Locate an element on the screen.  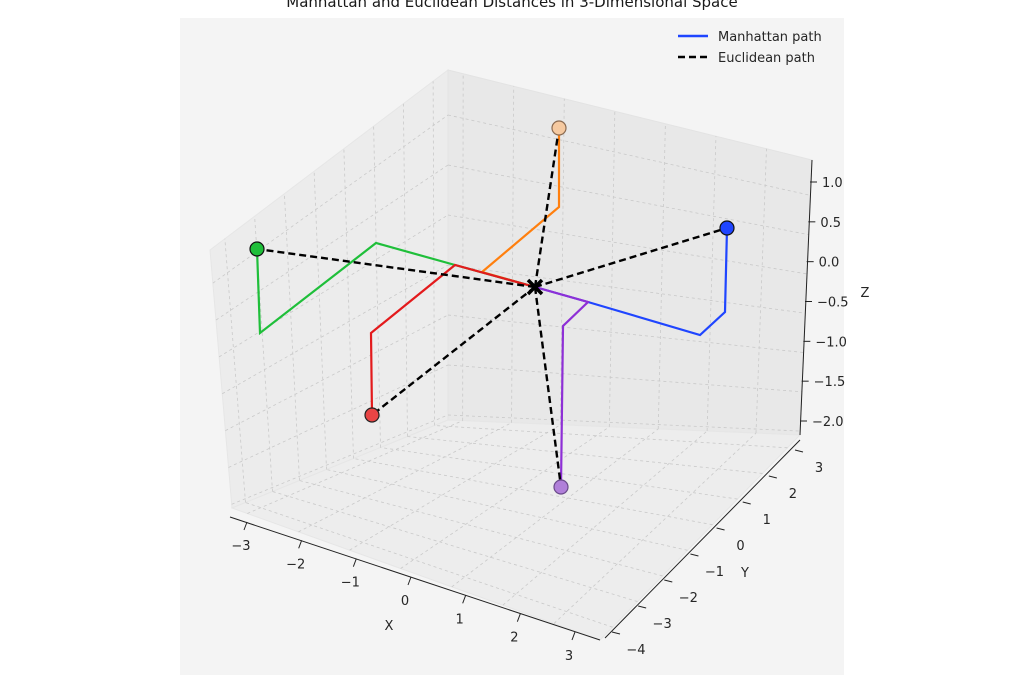
y-axis-line is located at coordinates (702, 539).